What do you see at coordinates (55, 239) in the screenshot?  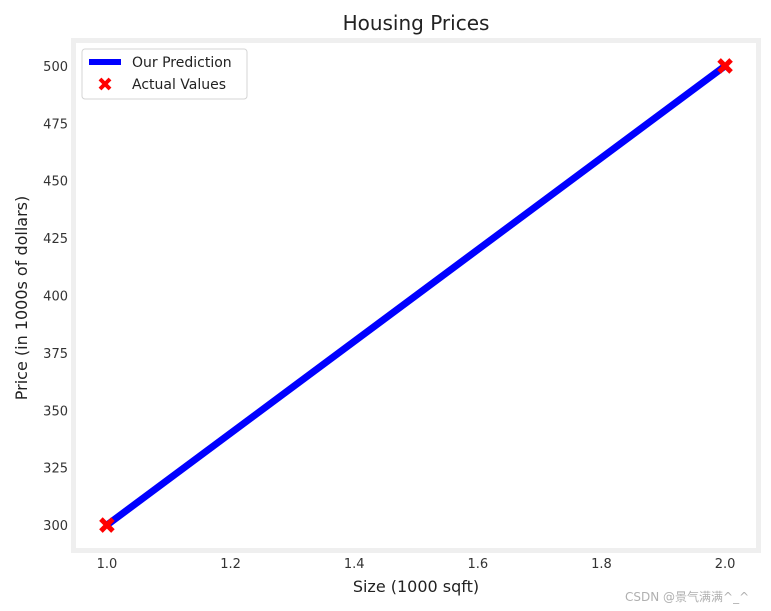 I see `y-tick-label: 425` at bounding box center [55, 239].